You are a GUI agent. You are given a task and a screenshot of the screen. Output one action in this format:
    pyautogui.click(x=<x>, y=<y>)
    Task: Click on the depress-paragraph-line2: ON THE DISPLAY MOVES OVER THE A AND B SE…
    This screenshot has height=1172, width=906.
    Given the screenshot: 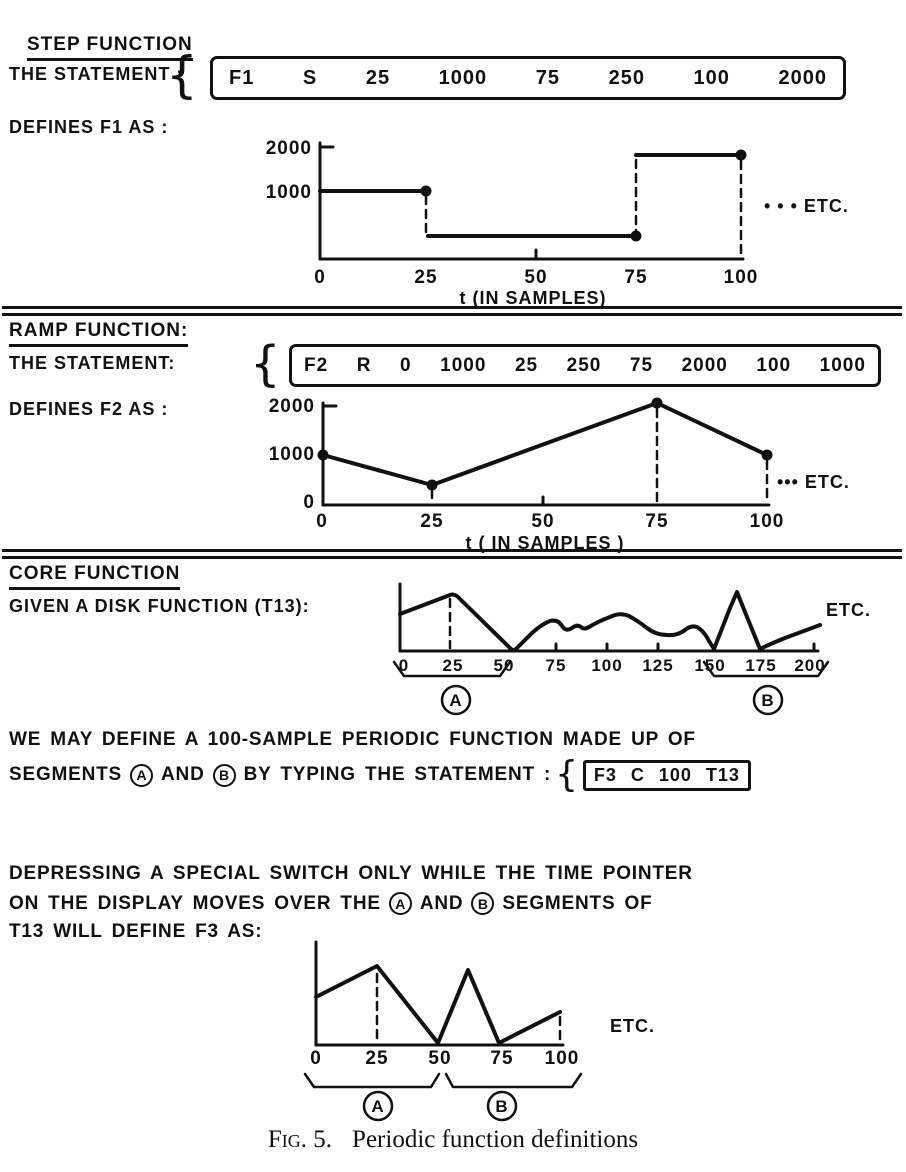 What is the action you would take?
    pyautogui.click(x=331, y=903)
    